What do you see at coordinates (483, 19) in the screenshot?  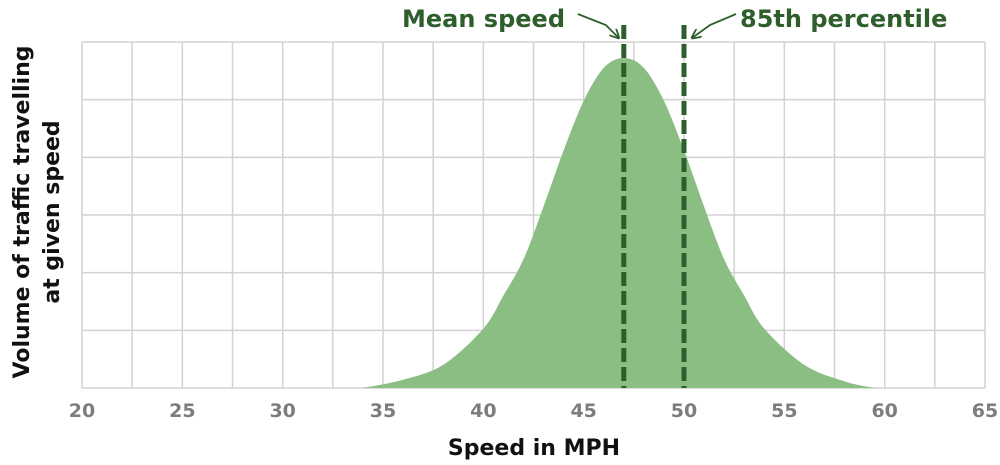 I see `mean-speed-annotation: Mean speed` at bounding box center [483, 19].